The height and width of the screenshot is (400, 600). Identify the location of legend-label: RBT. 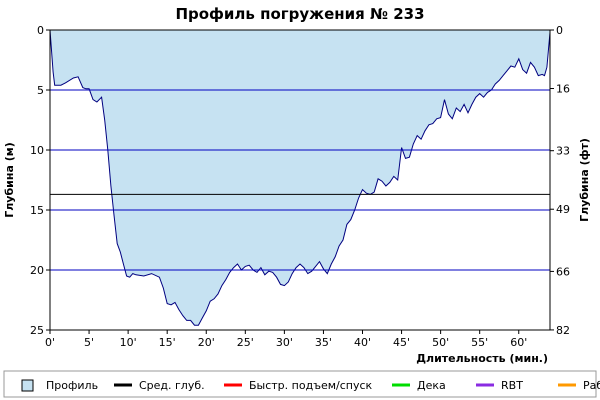
(512, 385).